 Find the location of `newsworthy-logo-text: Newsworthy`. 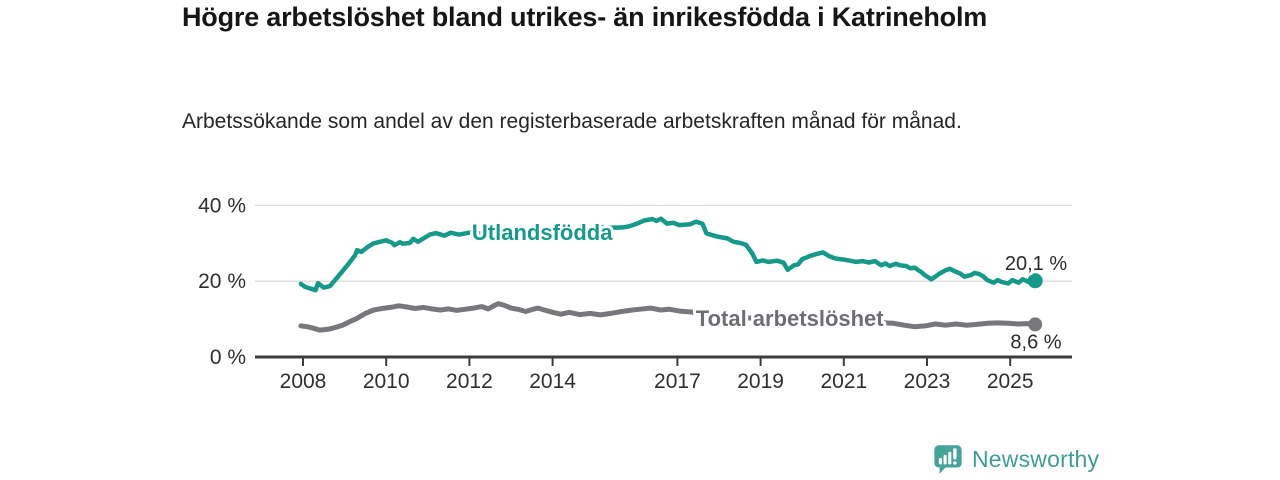

newsworthy-logo-text: Newsworthy is located at coordinates (1036, 459).